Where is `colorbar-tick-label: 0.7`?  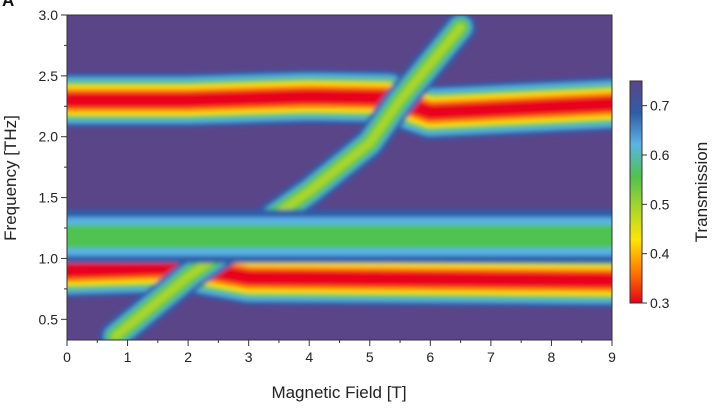 colorbar-tick-label: 0.7 is located at coordinates (660, 106).